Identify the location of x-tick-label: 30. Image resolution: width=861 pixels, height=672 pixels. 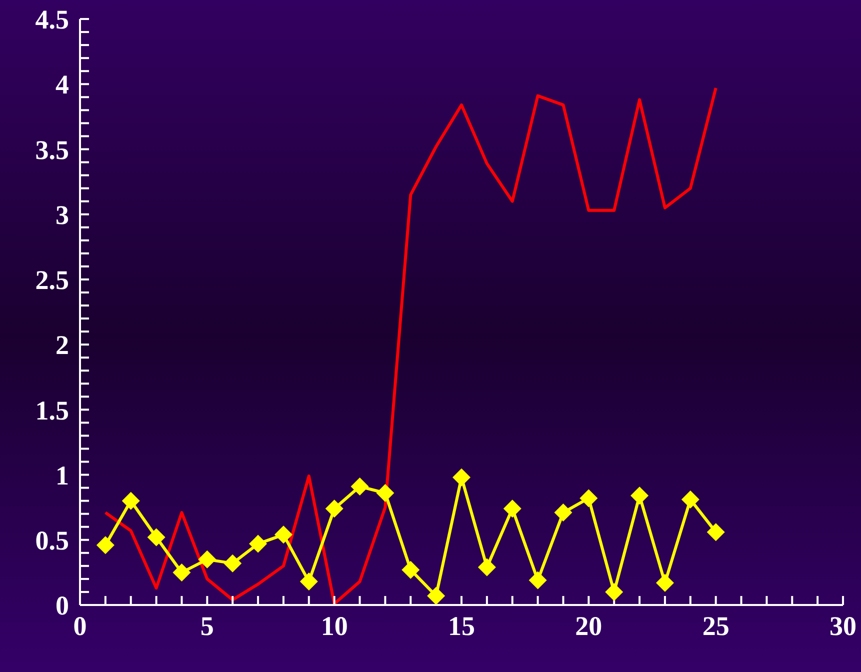
(843, 626).